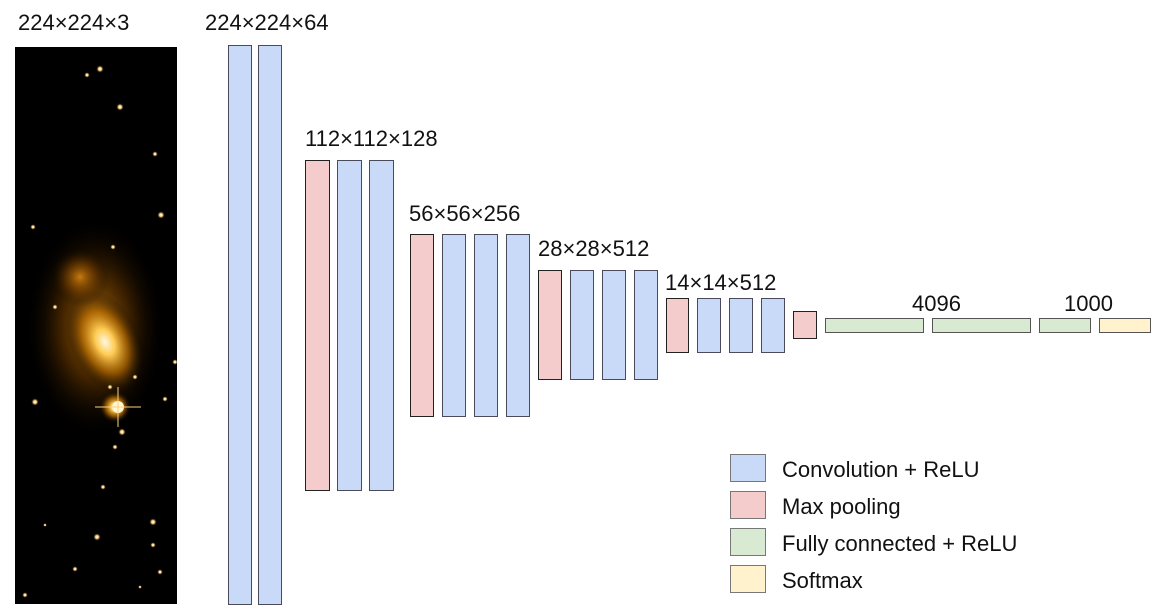  I want to click on conv5-3-block, so click(773, 325).